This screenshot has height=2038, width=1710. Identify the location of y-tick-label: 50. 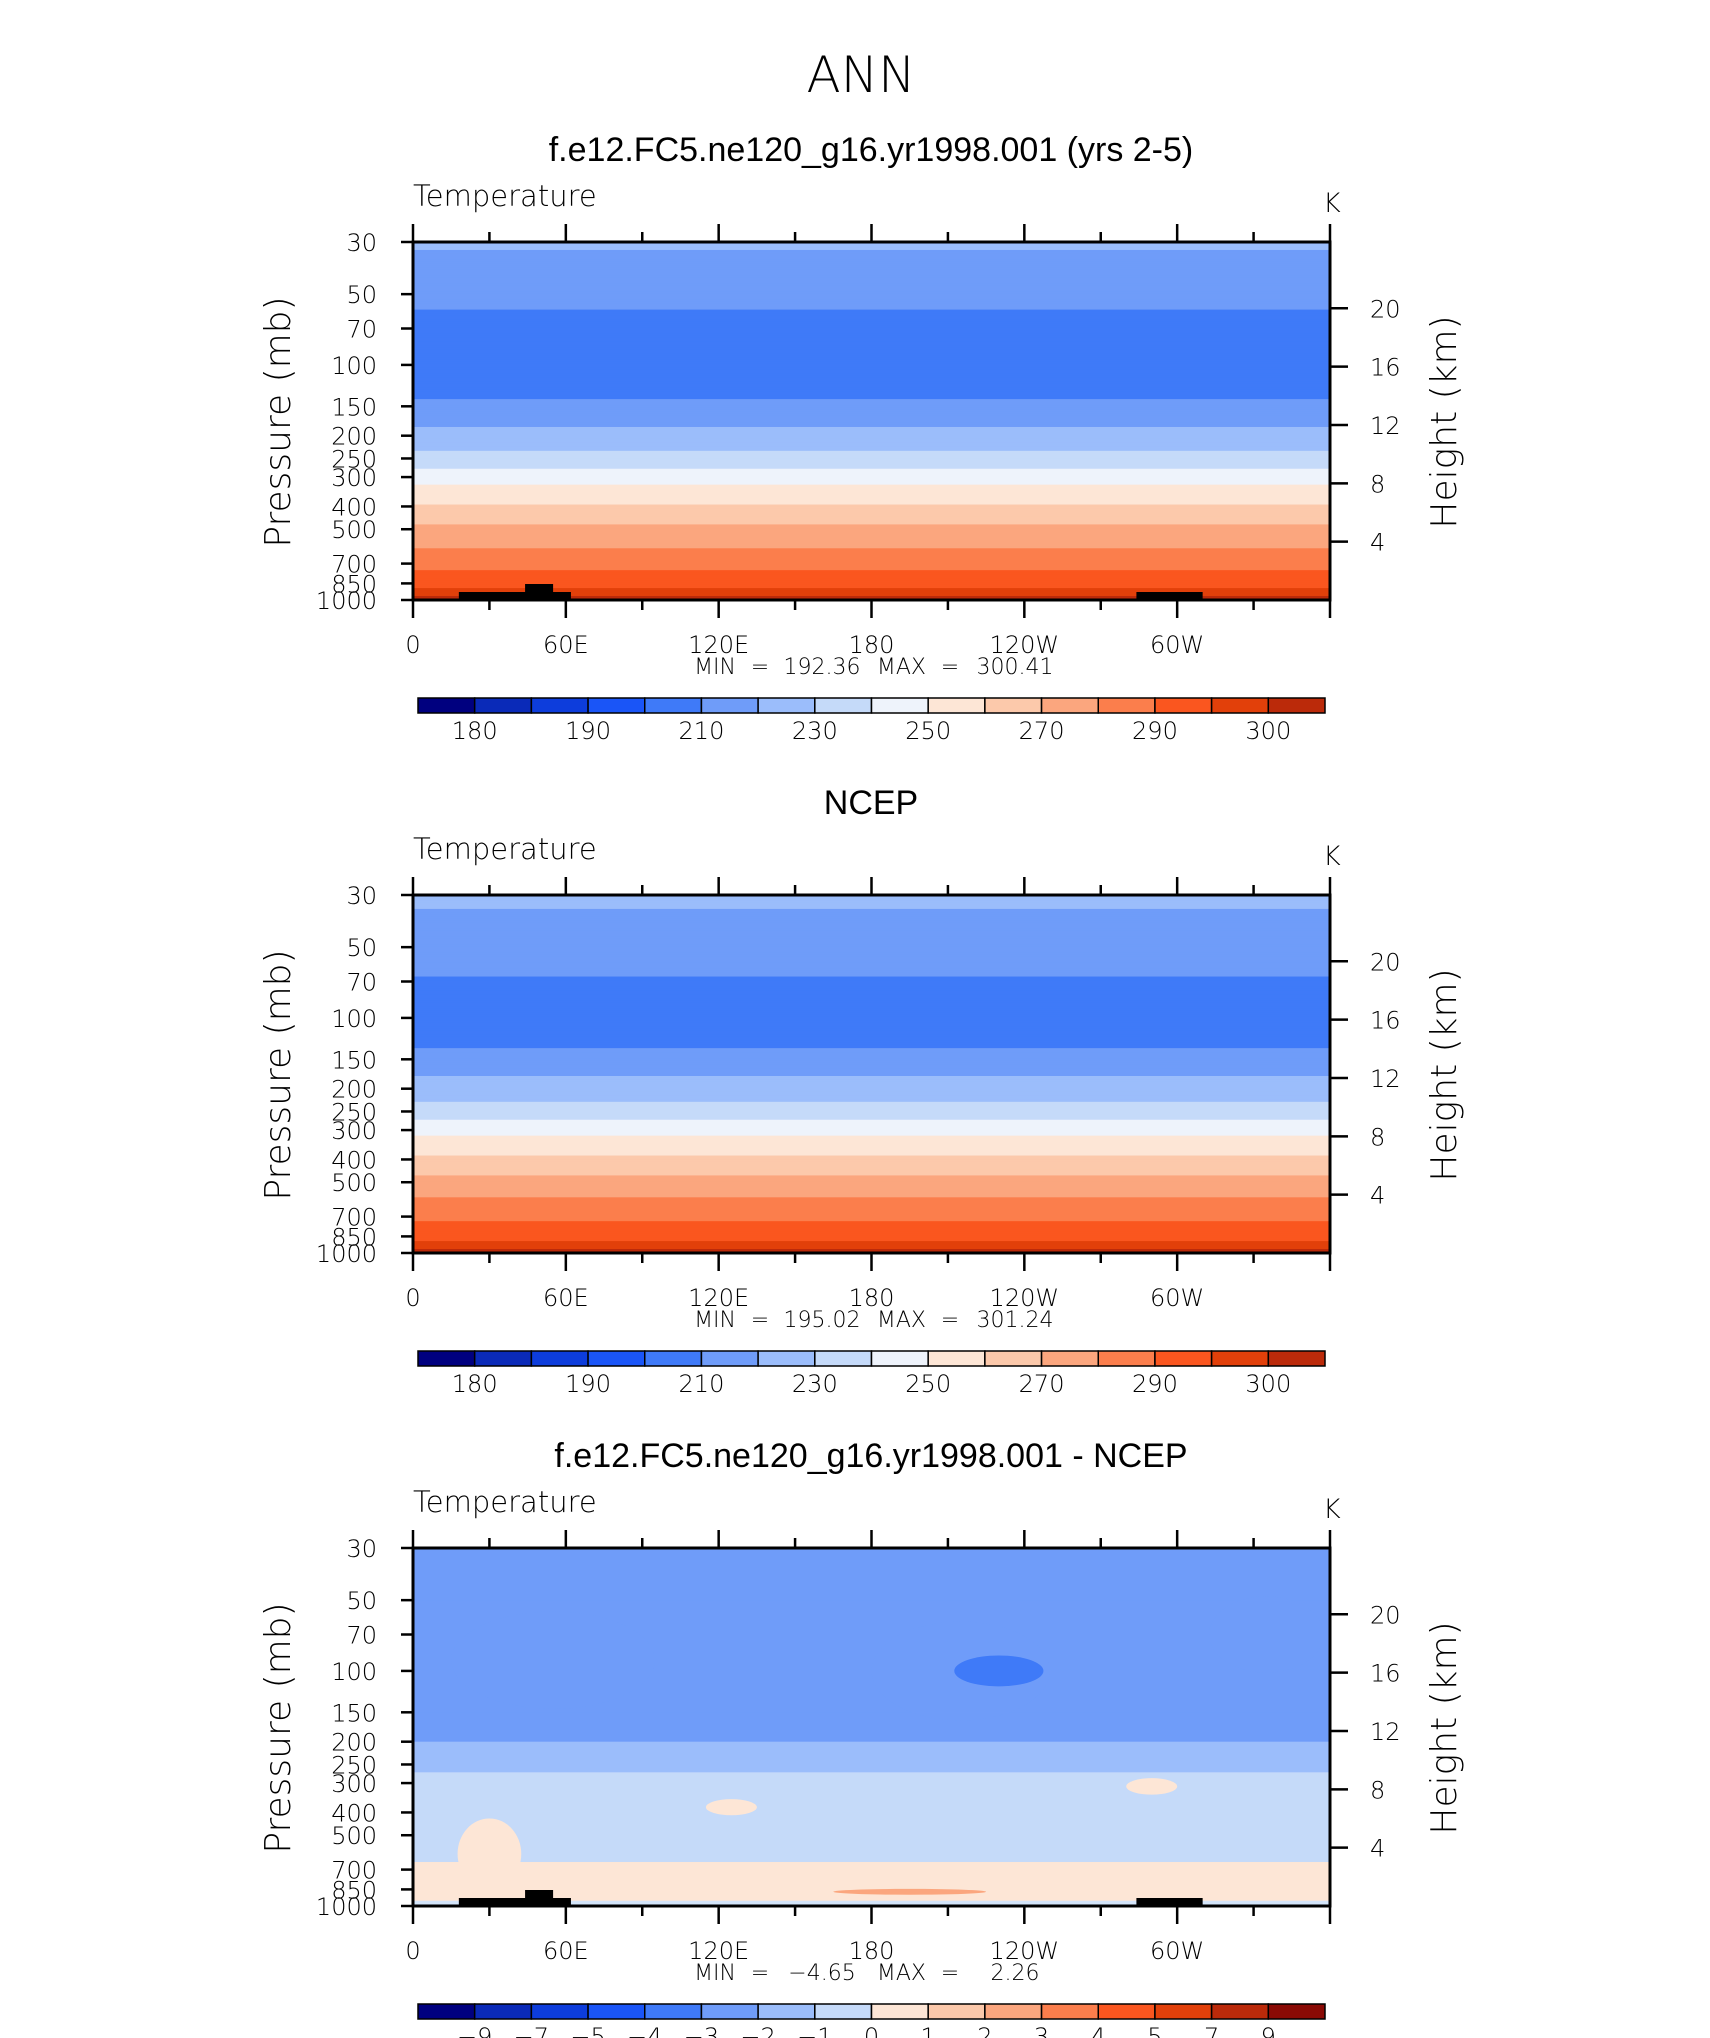
(361, 948).